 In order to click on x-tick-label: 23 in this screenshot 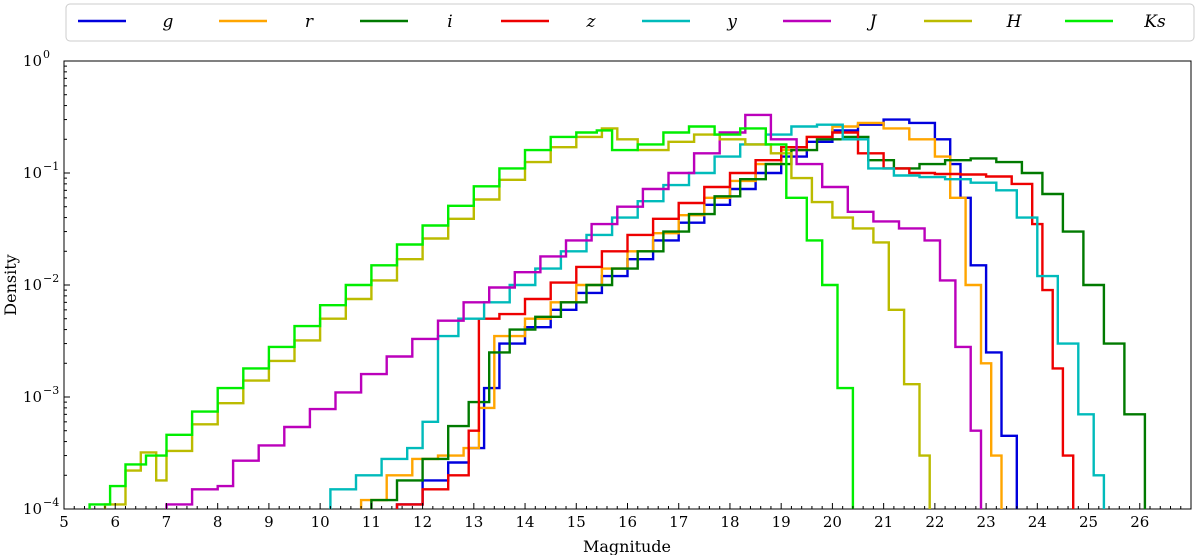, I will do `click(986, 522)`.